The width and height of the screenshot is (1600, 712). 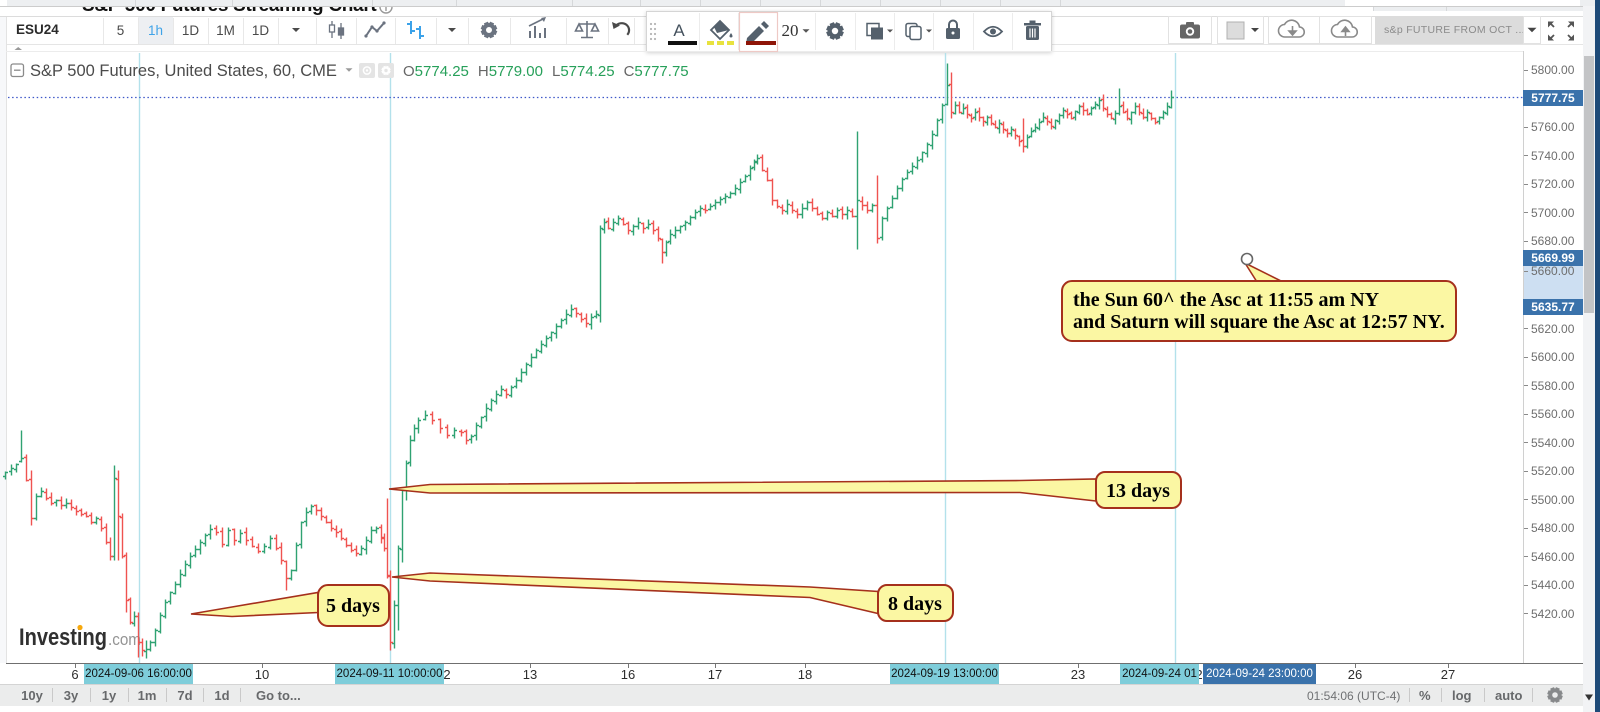 What do you see at coordinates (915, 604) in the screenshot?
I see `svg-text: 8 days` at bounding box center [915, 604].